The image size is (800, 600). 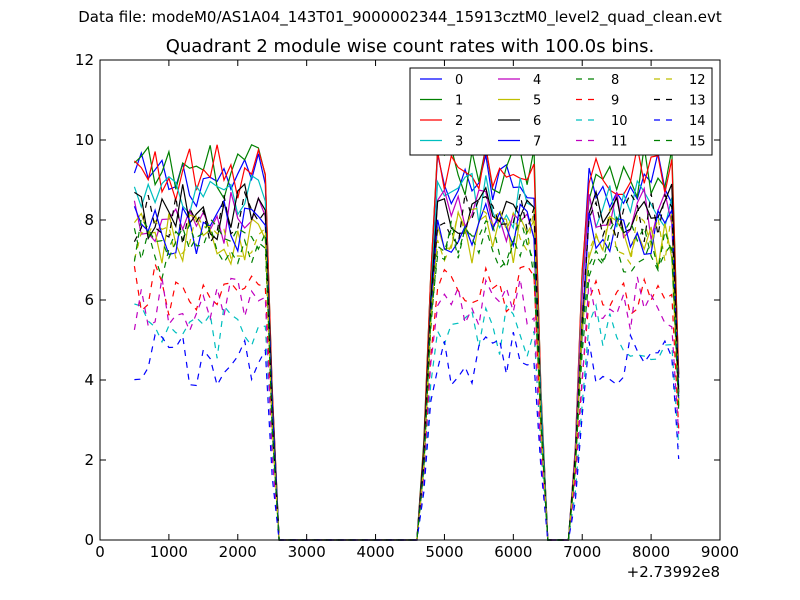 What do you see at coordinates (619, 142) in the screenshot?
I see `legend-label-11: 11` at bounding box center [619, 142].